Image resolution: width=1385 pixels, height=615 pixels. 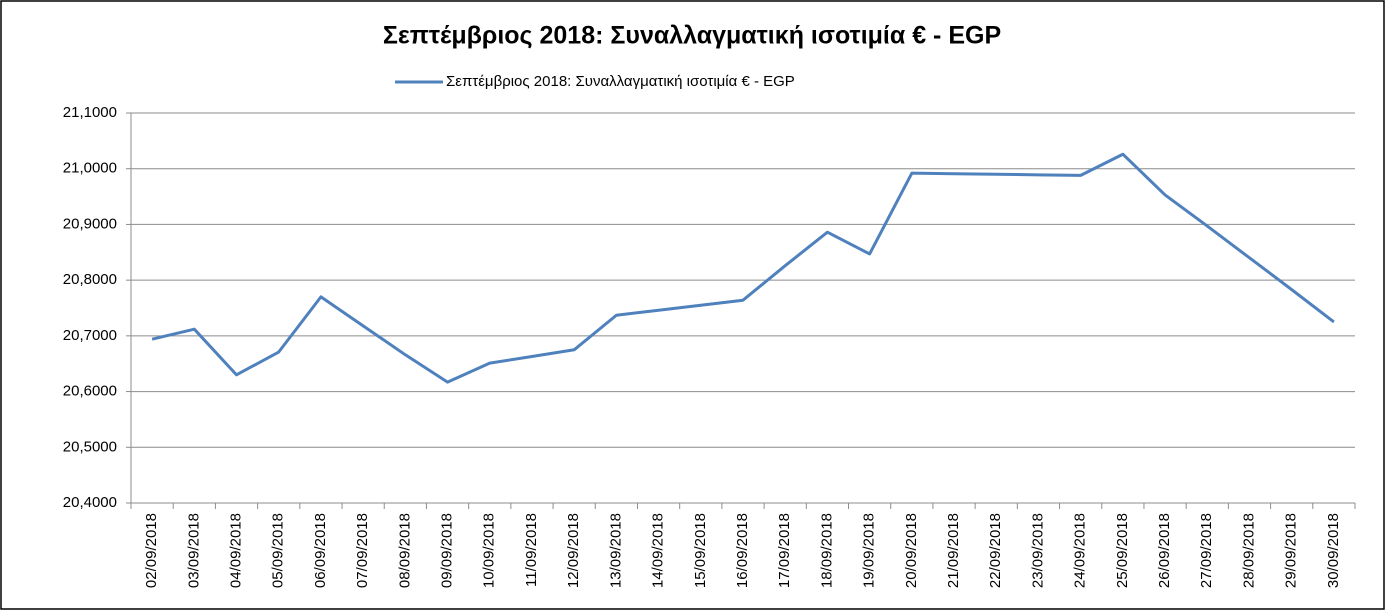 What do you see at coordinates (90, 335) in the screenshot?
I see `y-tick-label: 20,7000` at bounding box center [90, 335].